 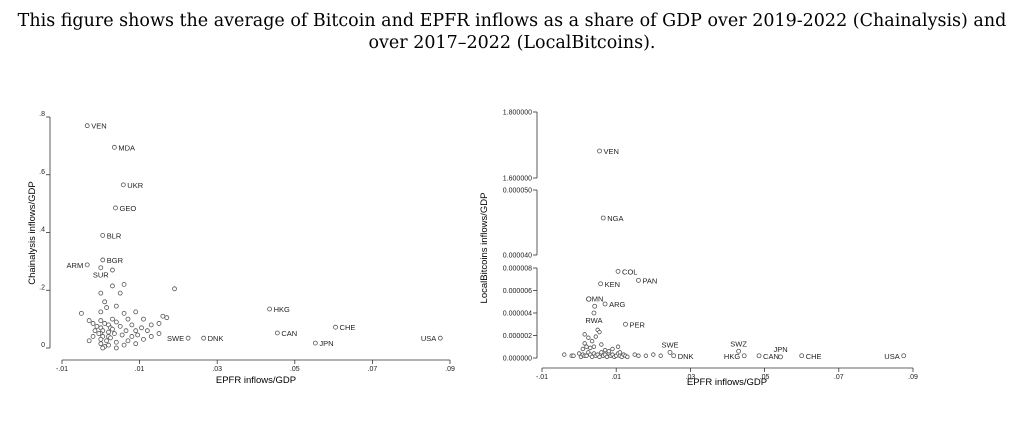 I want to click on scatter-point-rwa, so click(x=594, y=313).